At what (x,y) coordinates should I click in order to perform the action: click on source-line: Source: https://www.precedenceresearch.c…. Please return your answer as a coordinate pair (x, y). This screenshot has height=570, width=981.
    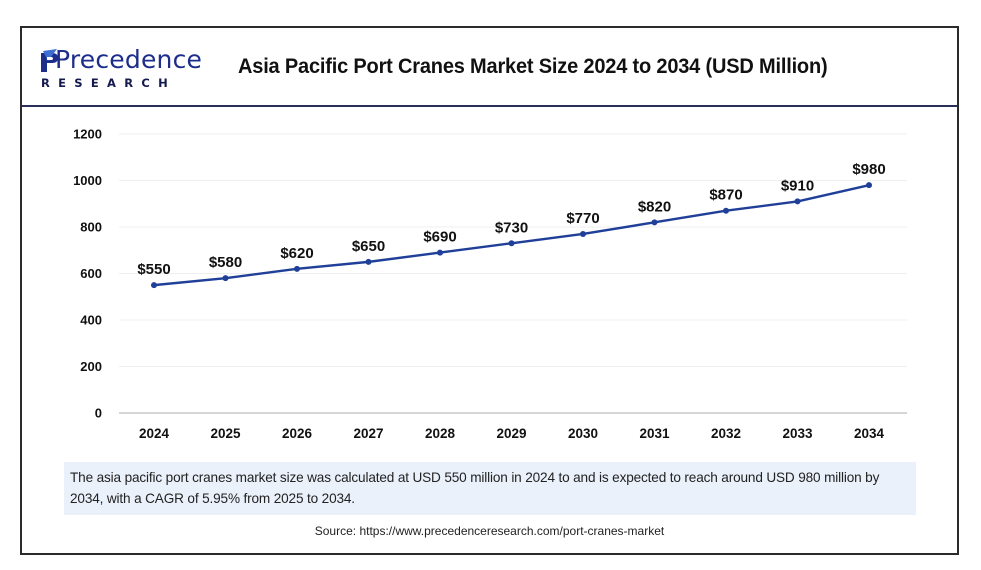
    Looking at the image, I should click on (489, 531).